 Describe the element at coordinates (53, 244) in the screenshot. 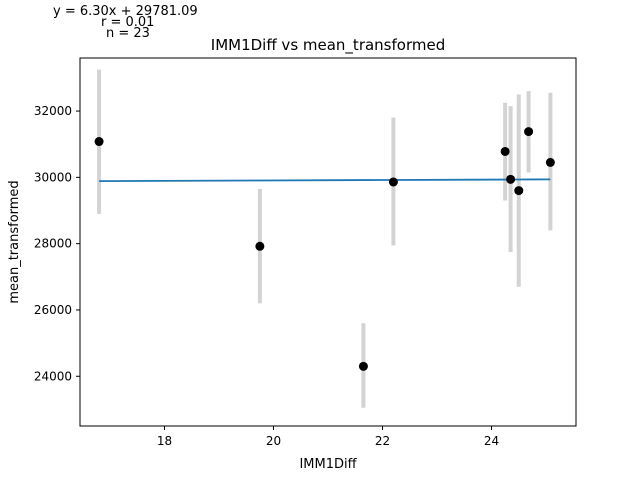

I see `y-tick-label: 28000` at that location.